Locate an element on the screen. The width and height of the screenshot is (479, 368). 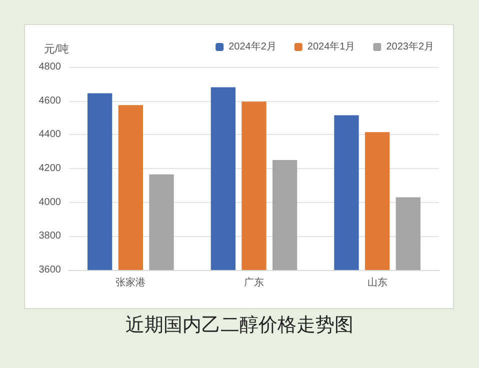
y-tick-label: 4200 is located at coordinates (50, 168).